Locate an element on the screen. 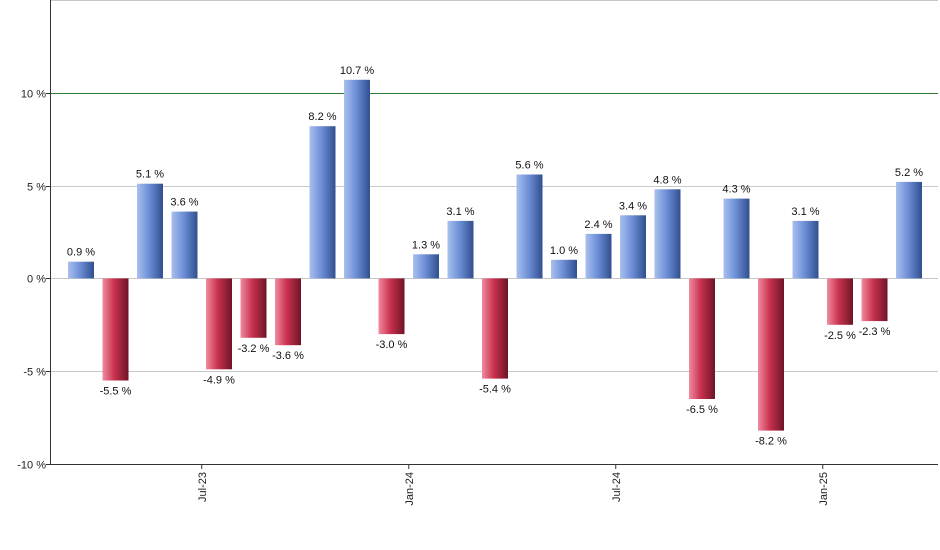 The image size is (940, 550). data-label: 10.7 % is located at coordinates (357, 71).